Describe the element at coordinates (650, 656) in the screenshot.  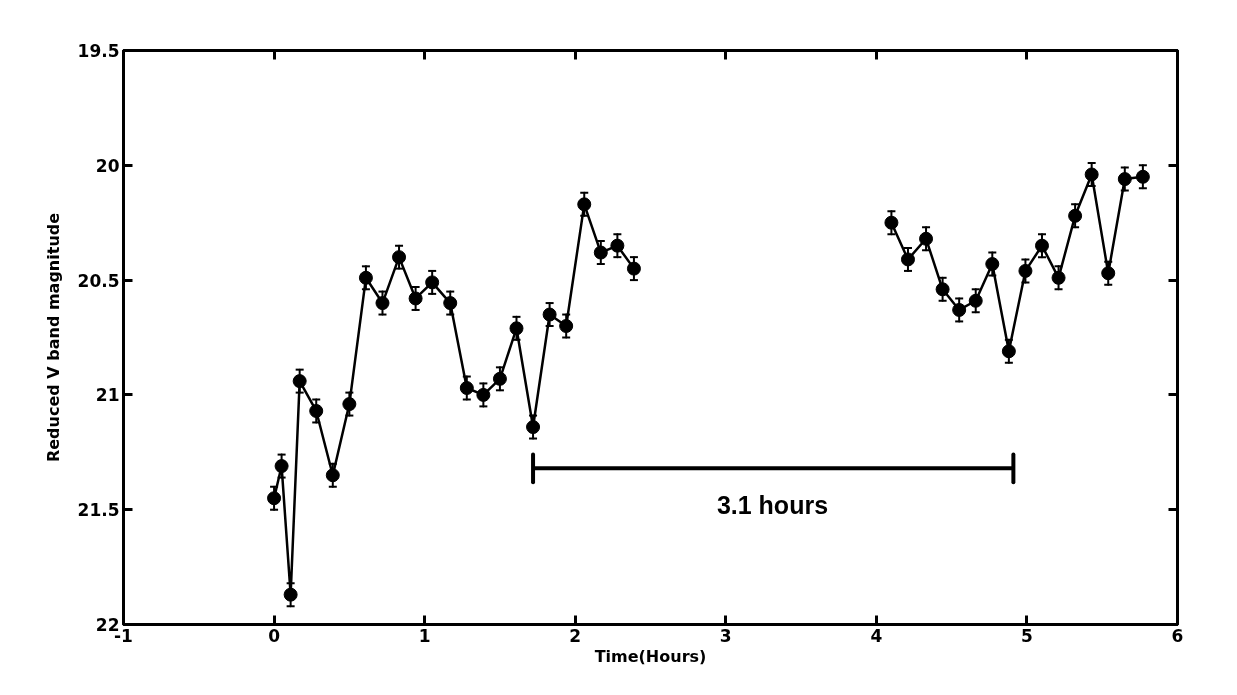
I see `x-axis-title: Time(Hours)` at that location.